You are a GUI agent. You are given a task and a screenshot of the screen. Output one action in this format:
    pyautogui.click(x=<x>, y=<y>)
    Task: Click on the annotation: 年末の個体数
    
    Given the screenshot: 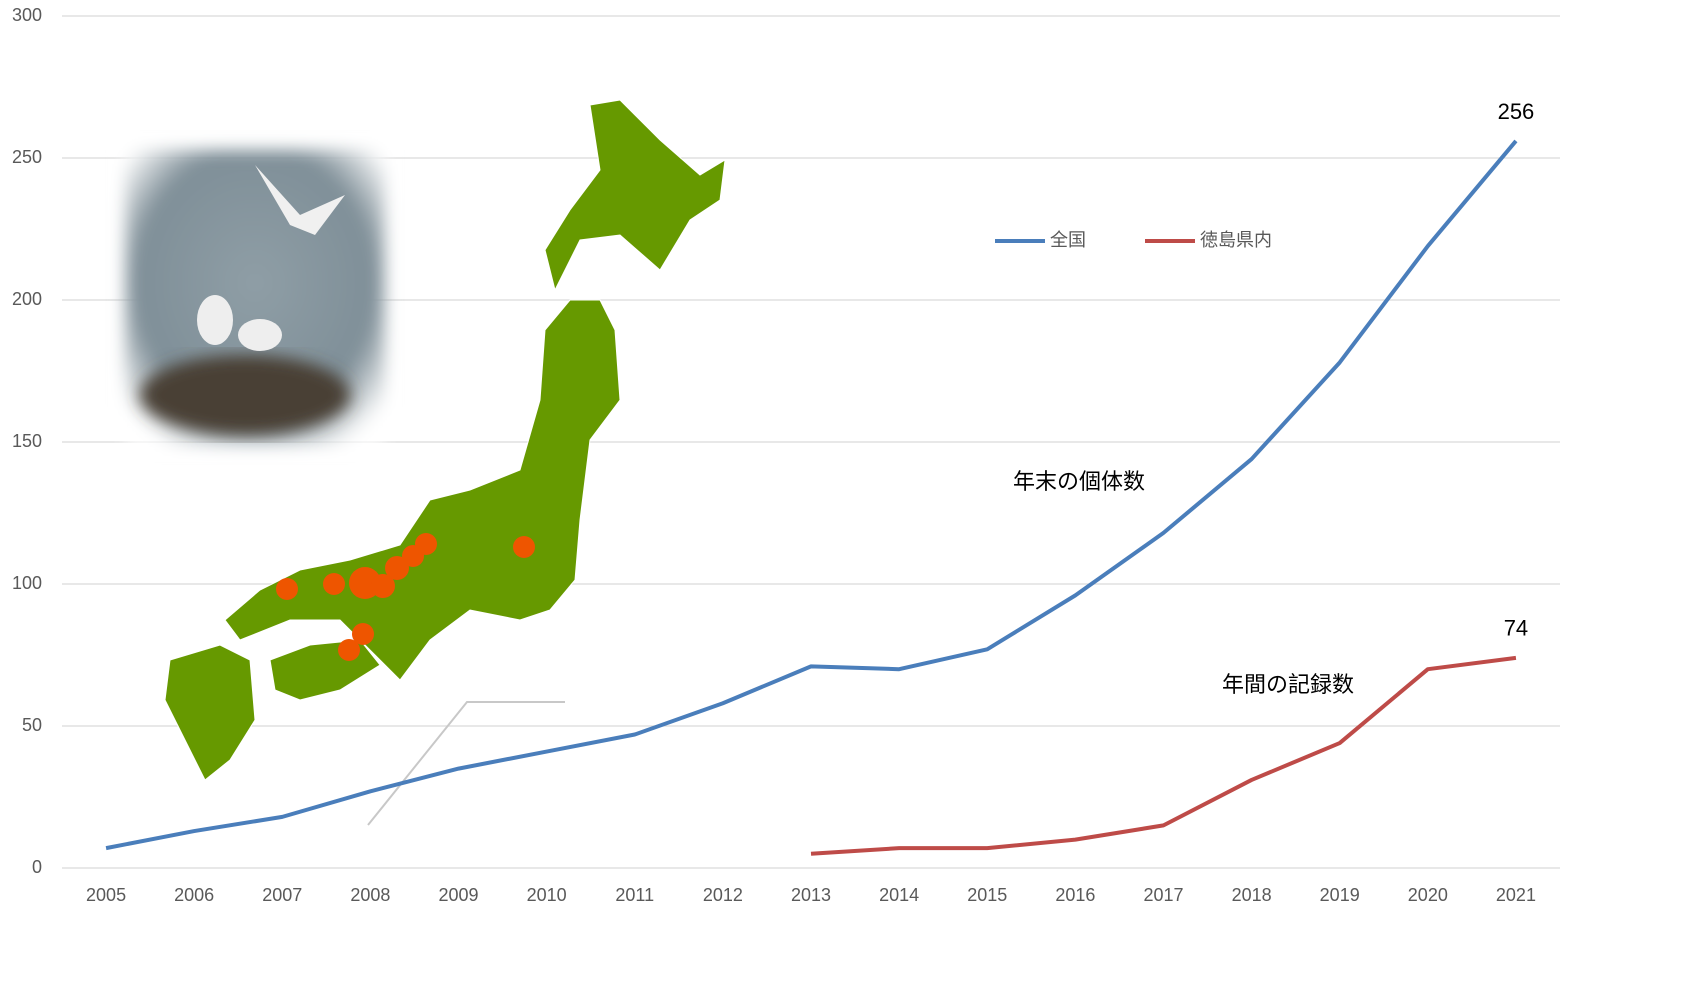 What is the action you would take?
    pyautogui.click(x=1079, y=481)
    